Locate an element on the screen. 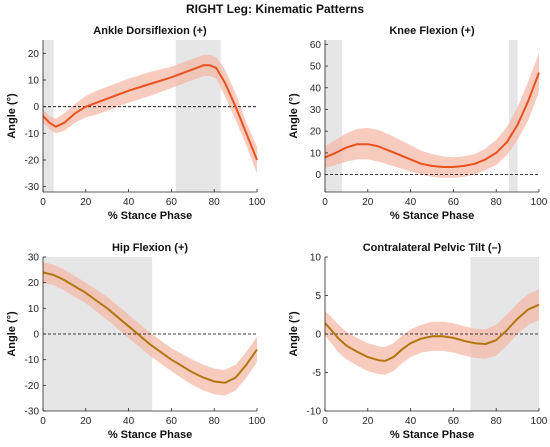 This screenshot has height=447, width=550. panel-title: Contralateral Pelvic Tilt (–) is located at coordinates (432, 248).